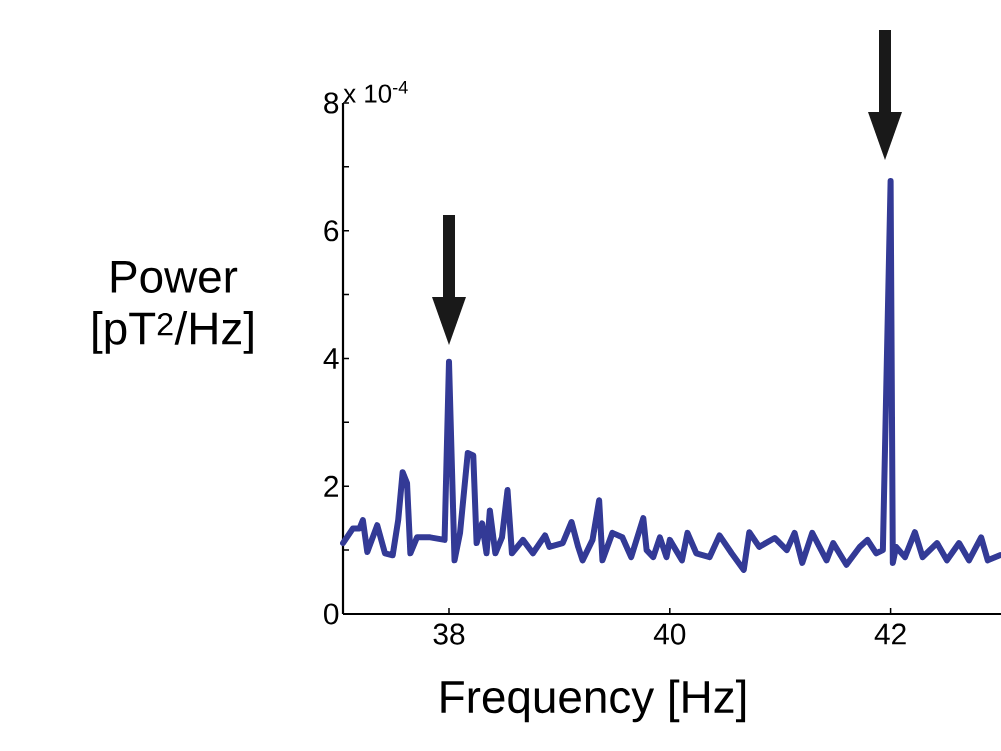  I want to click on text: x 10$^{-4}$, so click(375, 92).